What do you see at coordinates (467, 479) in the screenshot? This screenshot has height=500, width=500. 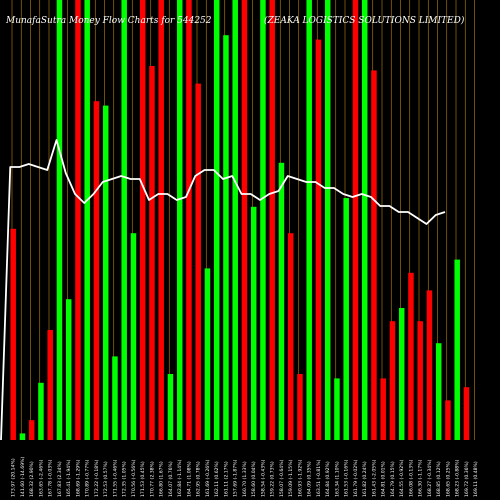 I see `x-tick-label: 169.72 (0.36%)` at bounding box center [467, 479].